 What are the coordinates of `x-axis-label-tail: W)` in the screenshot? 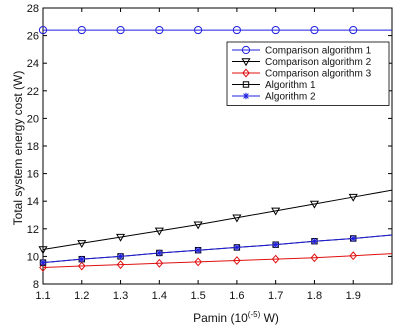 It's located at (269, 318).